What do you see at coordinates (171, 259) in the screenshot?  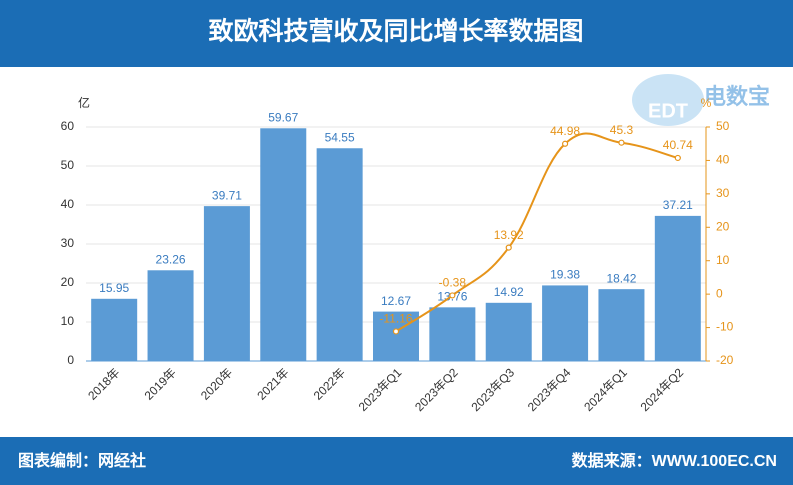 I see `bar-label: 23.26` at bounding box center [171, 259].